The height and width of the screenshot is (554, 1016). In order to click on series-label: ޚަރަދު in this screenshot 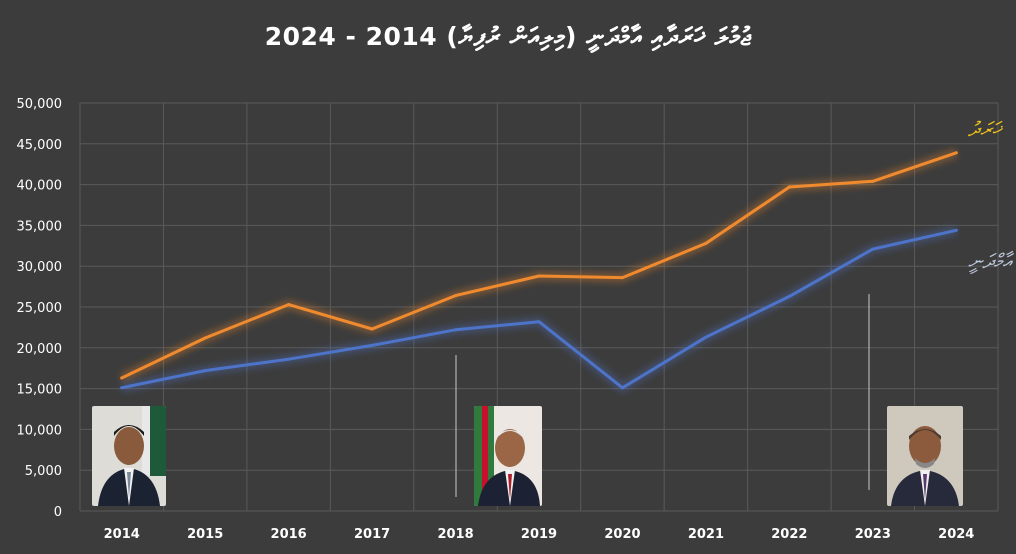, I will do `click(985, 129)`.